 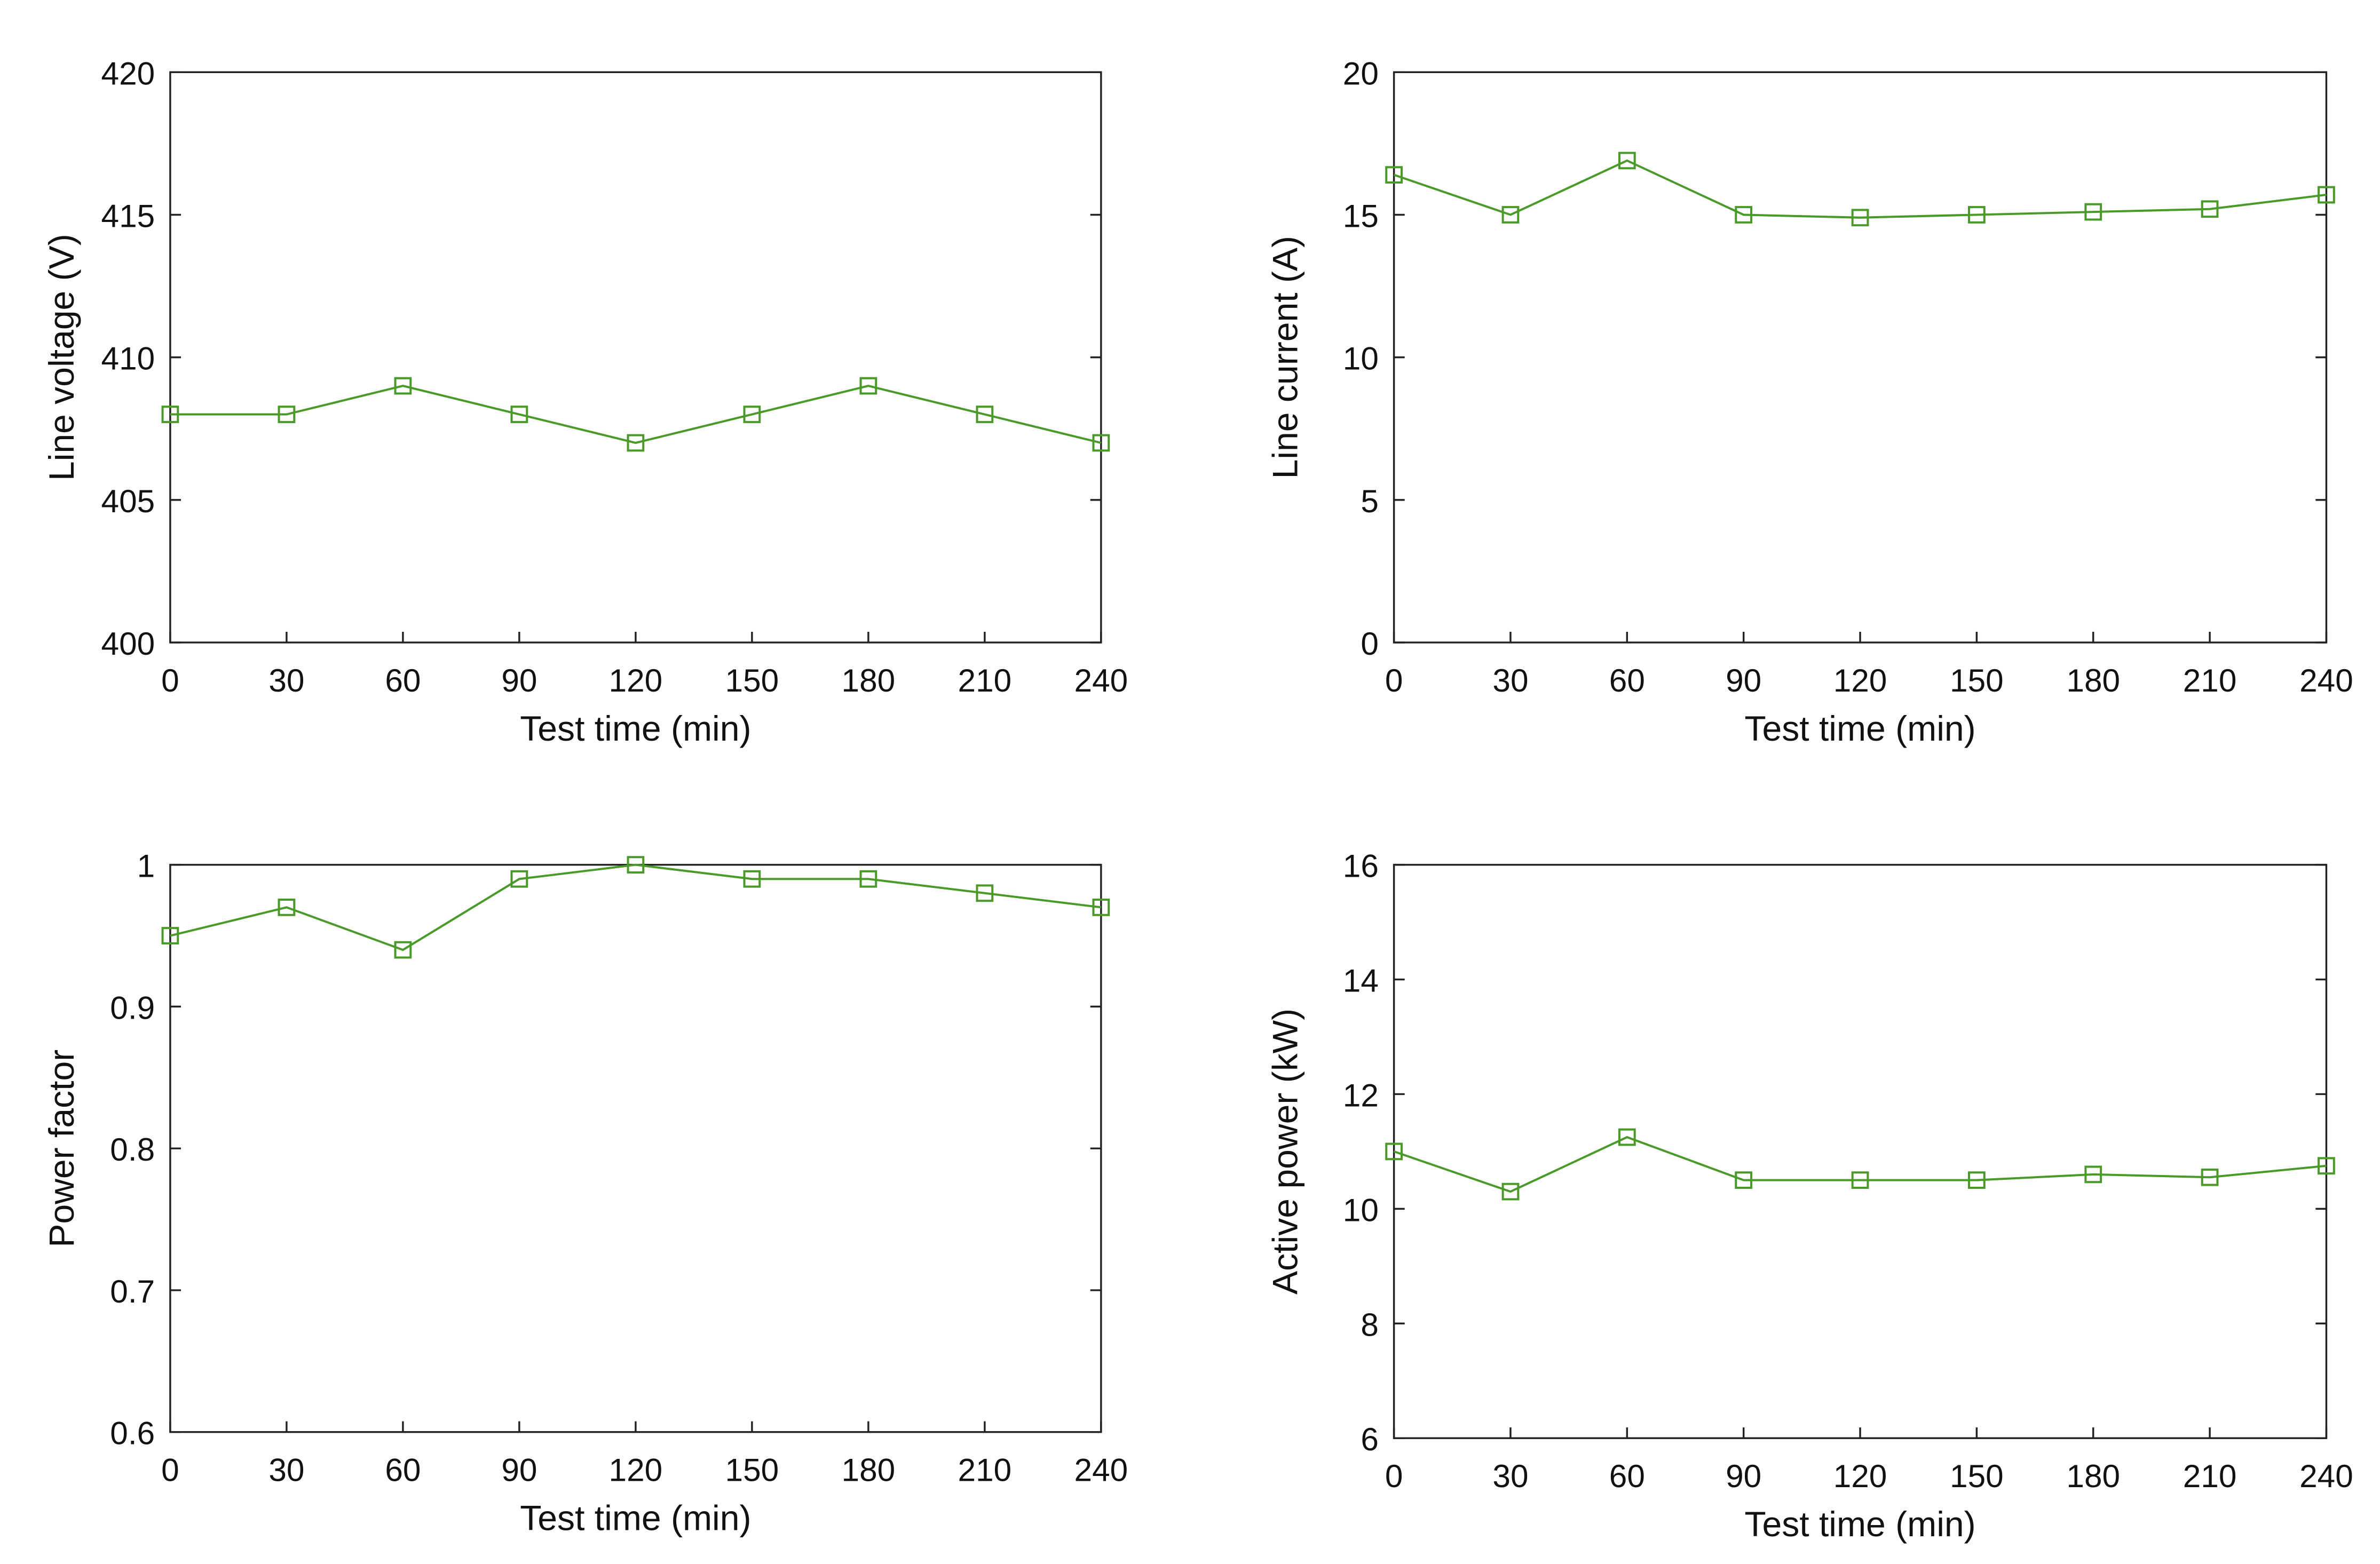 What do you see at coordinates (1361, 73) in the screenshot?
I see `y-tick-label: 20` at bounding box center [1361, 73].